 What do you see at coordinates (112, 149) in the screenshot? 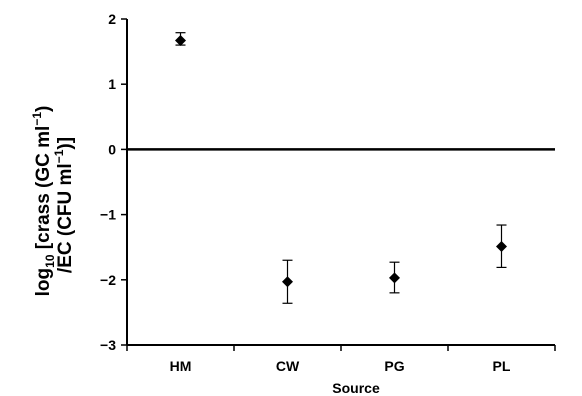
I see `y-tick-label: 0` at bounding box center [112, 149].